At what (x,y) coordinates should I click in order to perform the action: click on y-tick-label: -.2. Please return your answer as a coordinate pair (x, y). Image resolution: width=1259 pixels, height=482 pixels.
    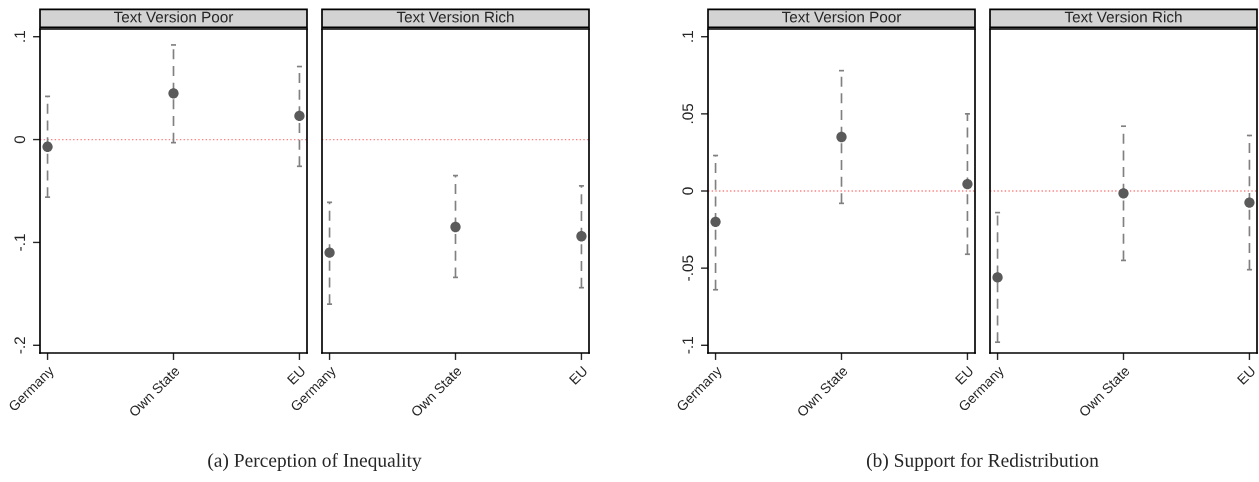
    Looking at the image, I should click on (20, 345).